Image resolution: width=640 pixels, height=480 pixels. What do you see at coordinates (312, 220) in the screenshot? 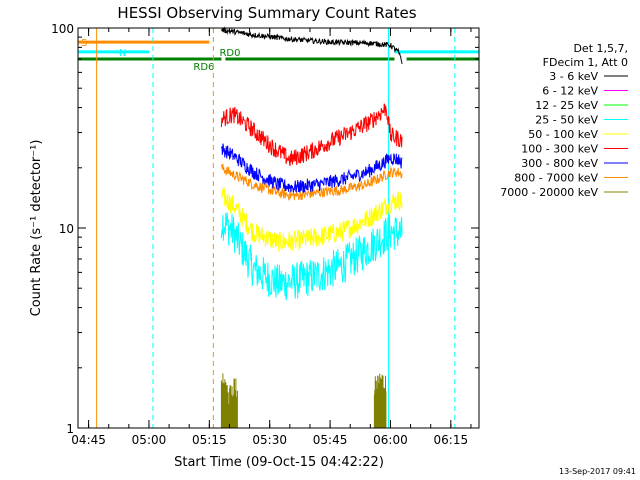
I see `series-50-100-kev` at bounding box center [312, 220].